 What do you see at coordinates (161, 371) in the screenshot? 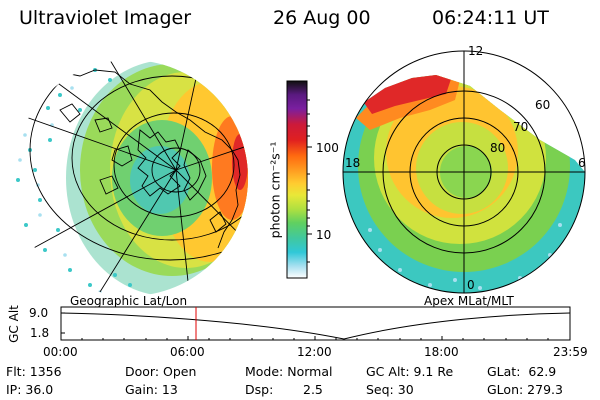
I see `status-door: Door: Open` at bounding box center [161, 371].